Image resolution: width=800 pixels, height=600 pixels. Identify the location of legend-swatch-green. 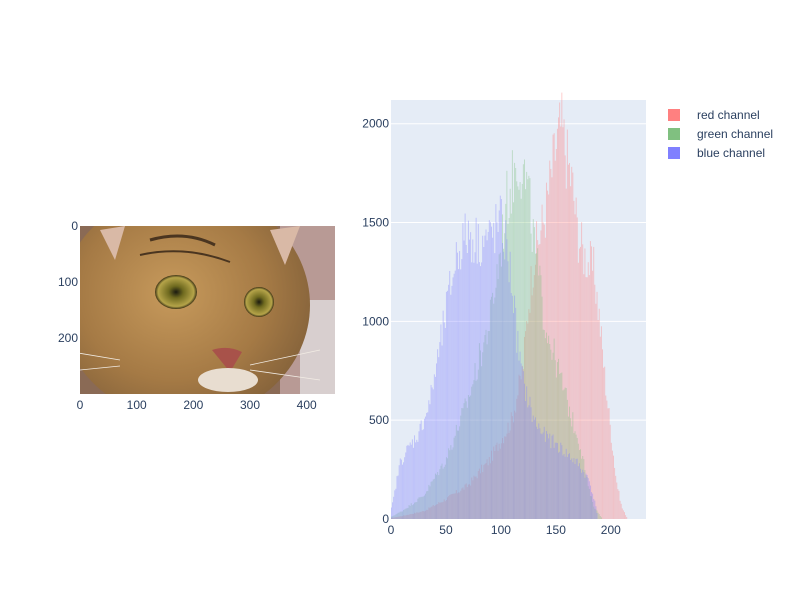
(674, 133).